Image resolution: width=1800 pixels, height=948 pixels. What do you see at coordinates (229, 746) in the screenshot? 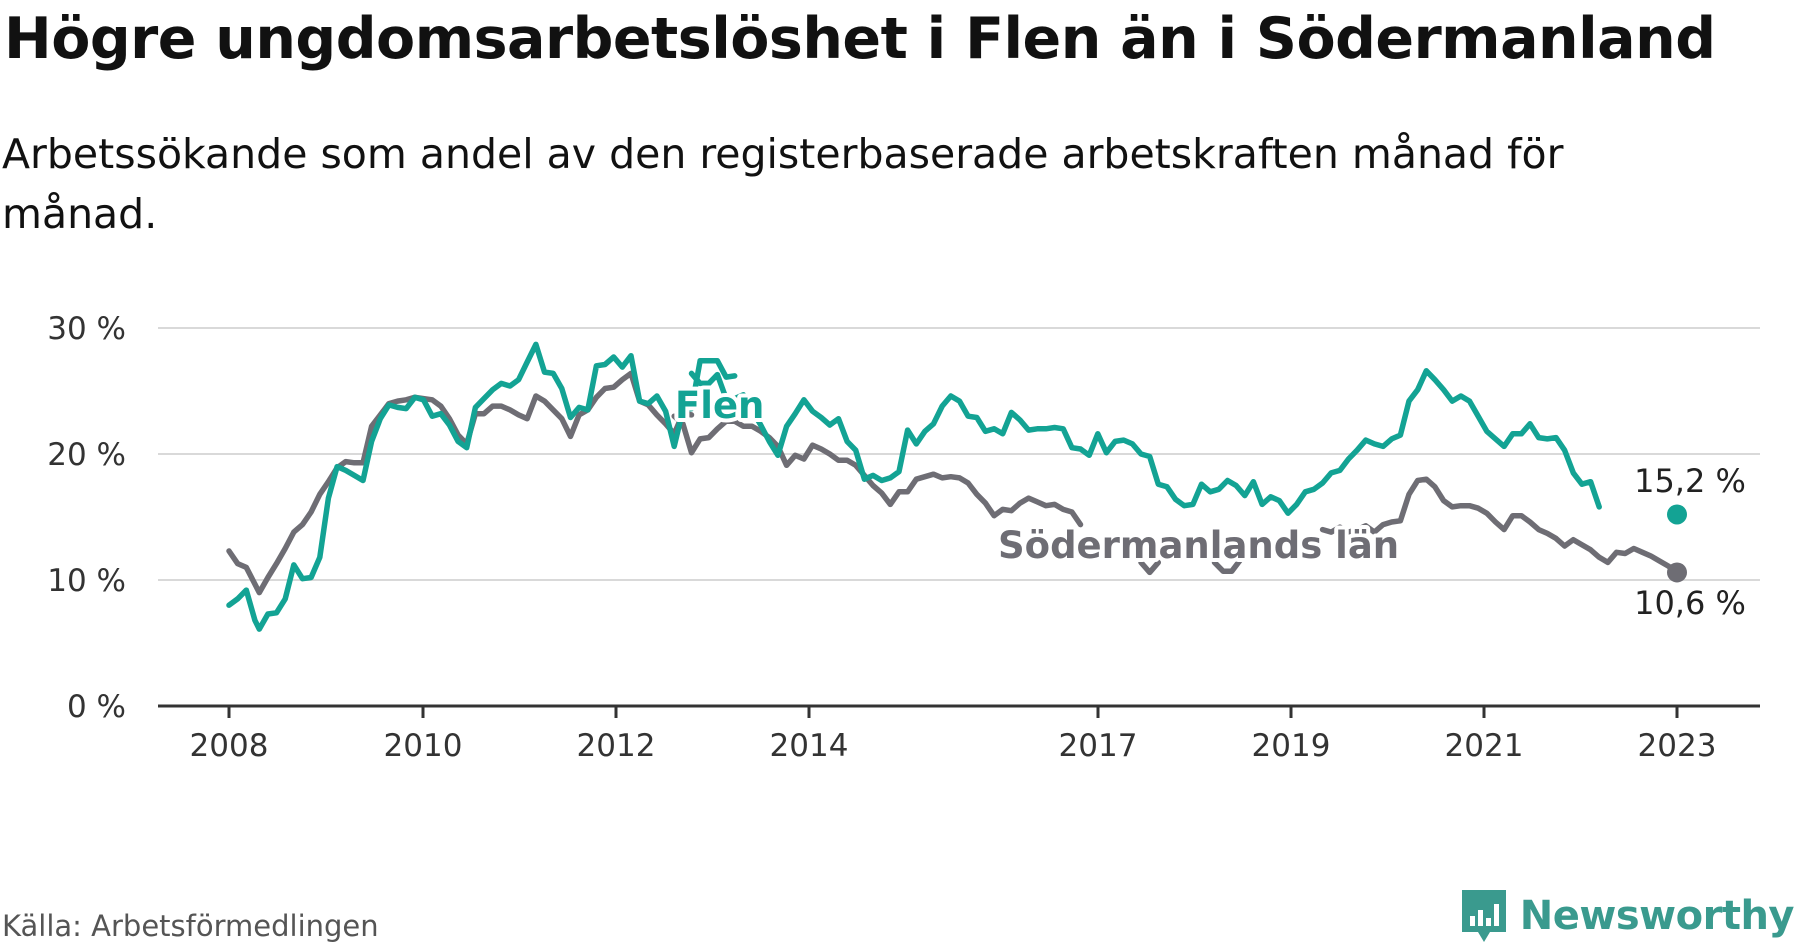
I see `x-tick-label: 2008` at bounding box center [229, 746].